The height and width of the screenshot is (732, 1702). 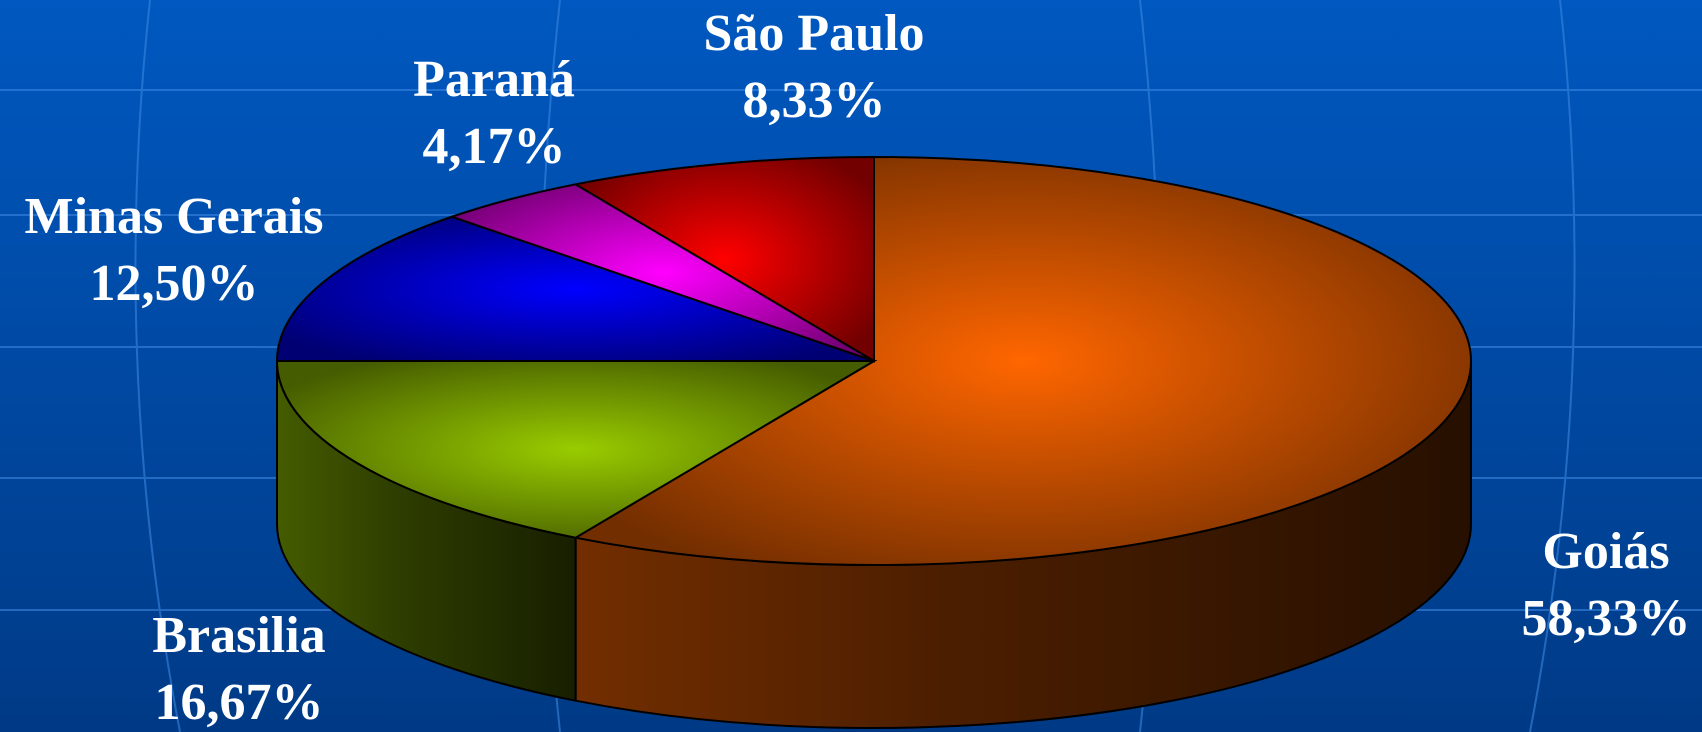 I want to click on slice-label-name: São Paulo, so click(x=813, y=33).